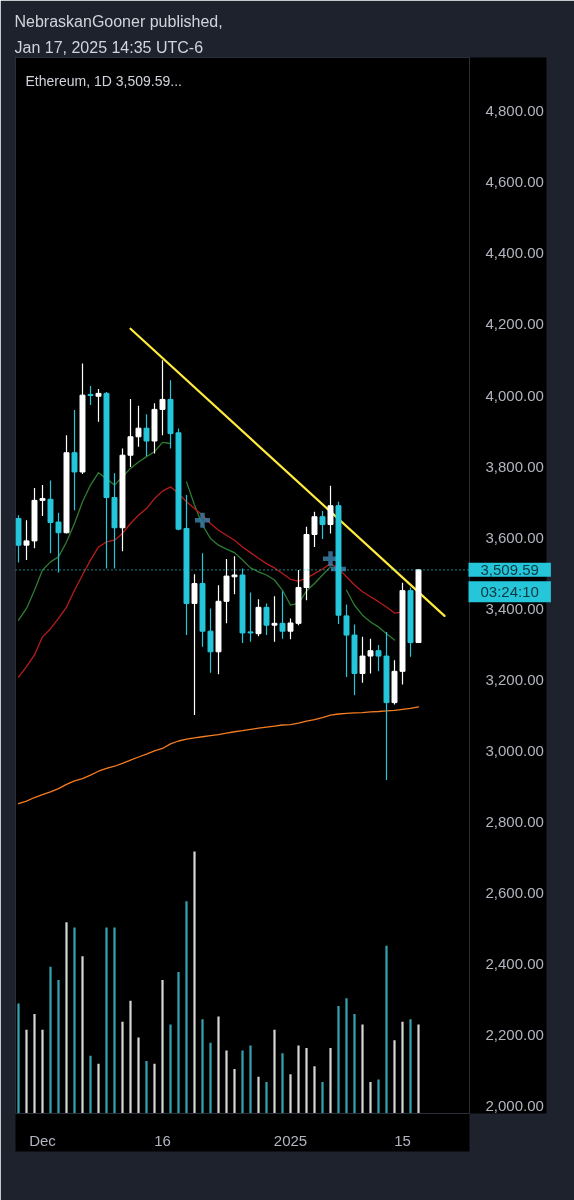  Describe the element at coordinates (514, 679) in the screenshot. I see `y-tick-label: 3,200.00` at that location.